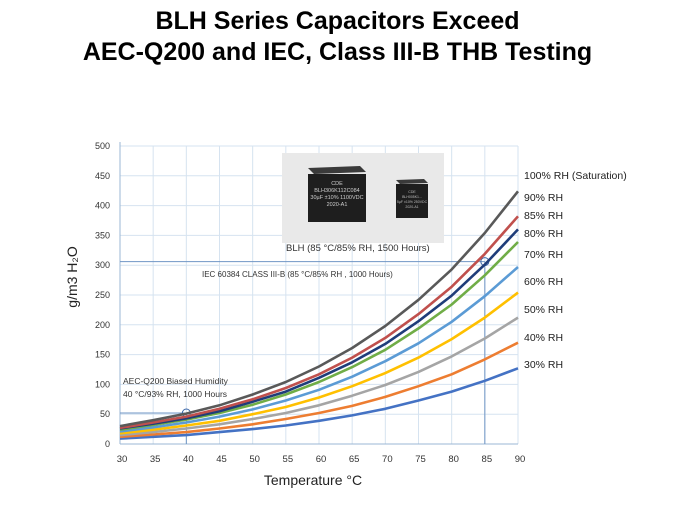  I want to click on y-tick-label: 150, so click(102, 355).